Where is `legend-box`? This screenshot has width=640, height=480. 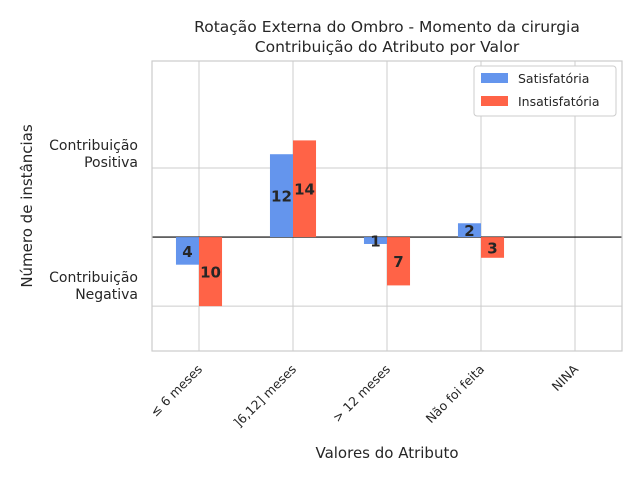
legend-box is located at coordinates (545, 91).